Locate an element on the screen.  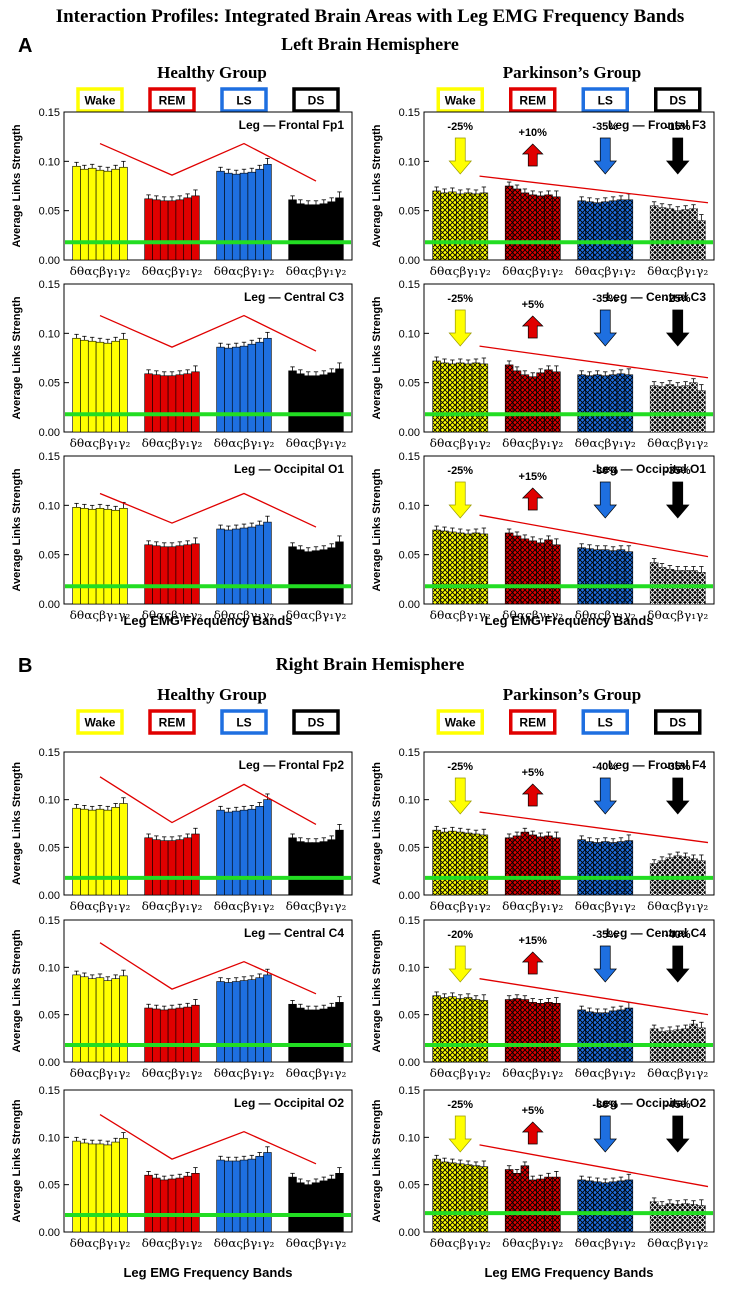
section-a-letter: A is located at coordinates (25, 46).